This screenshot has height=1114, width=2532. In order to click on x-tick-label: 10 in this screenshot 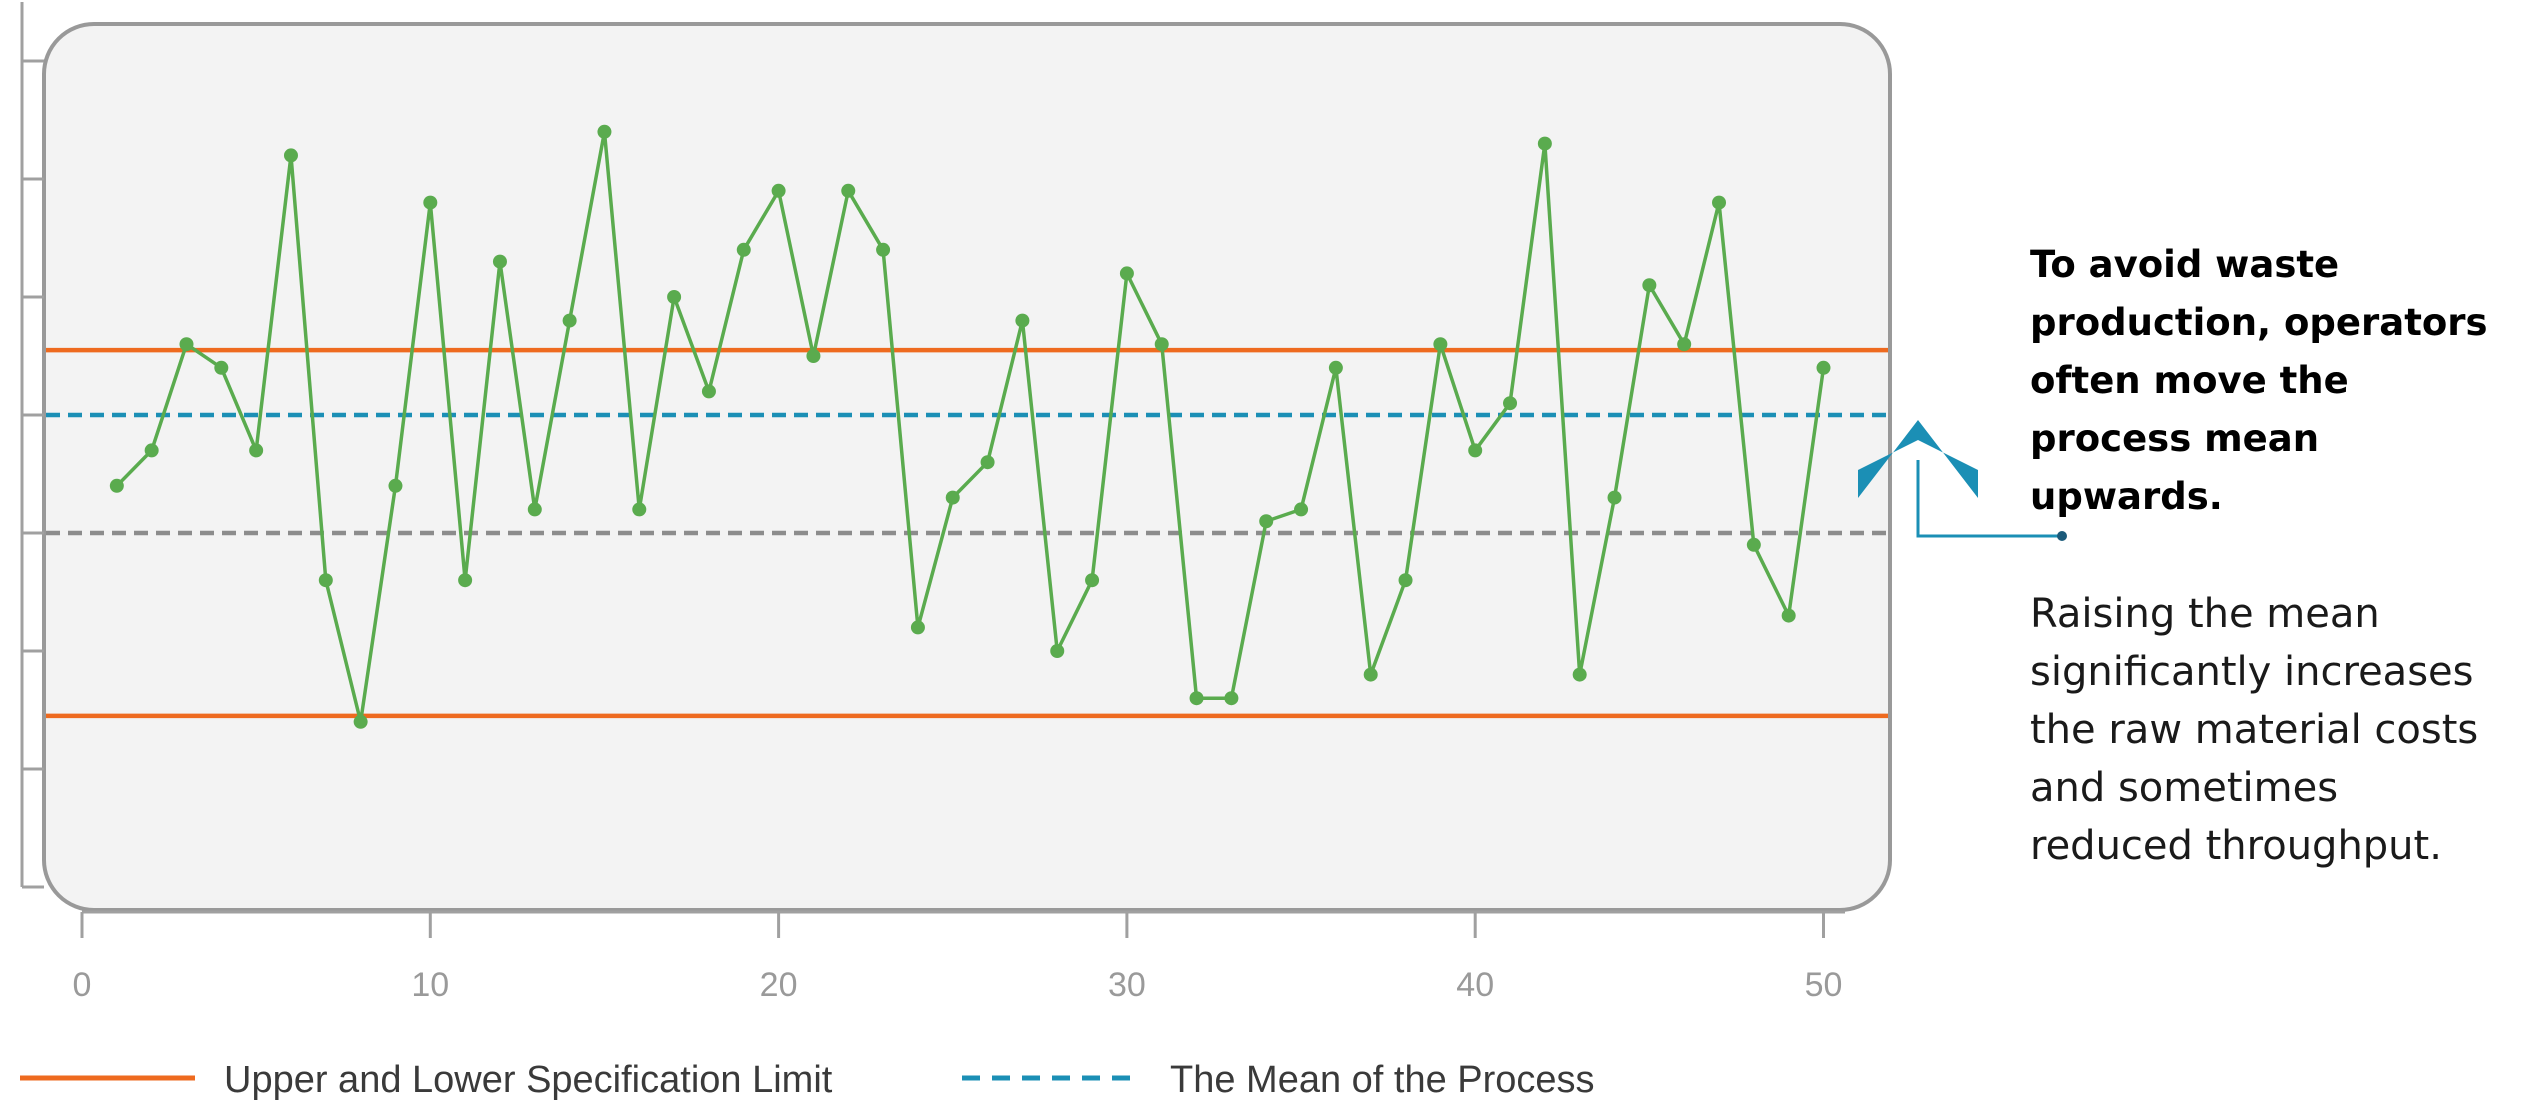, I will do `click(430, 985)`.